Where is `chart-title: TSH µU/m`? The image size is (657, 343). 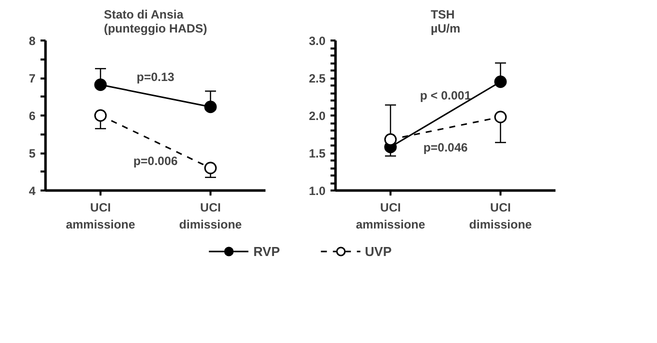 chart-title: TSH µU/m is located at coordinates (445, 22).